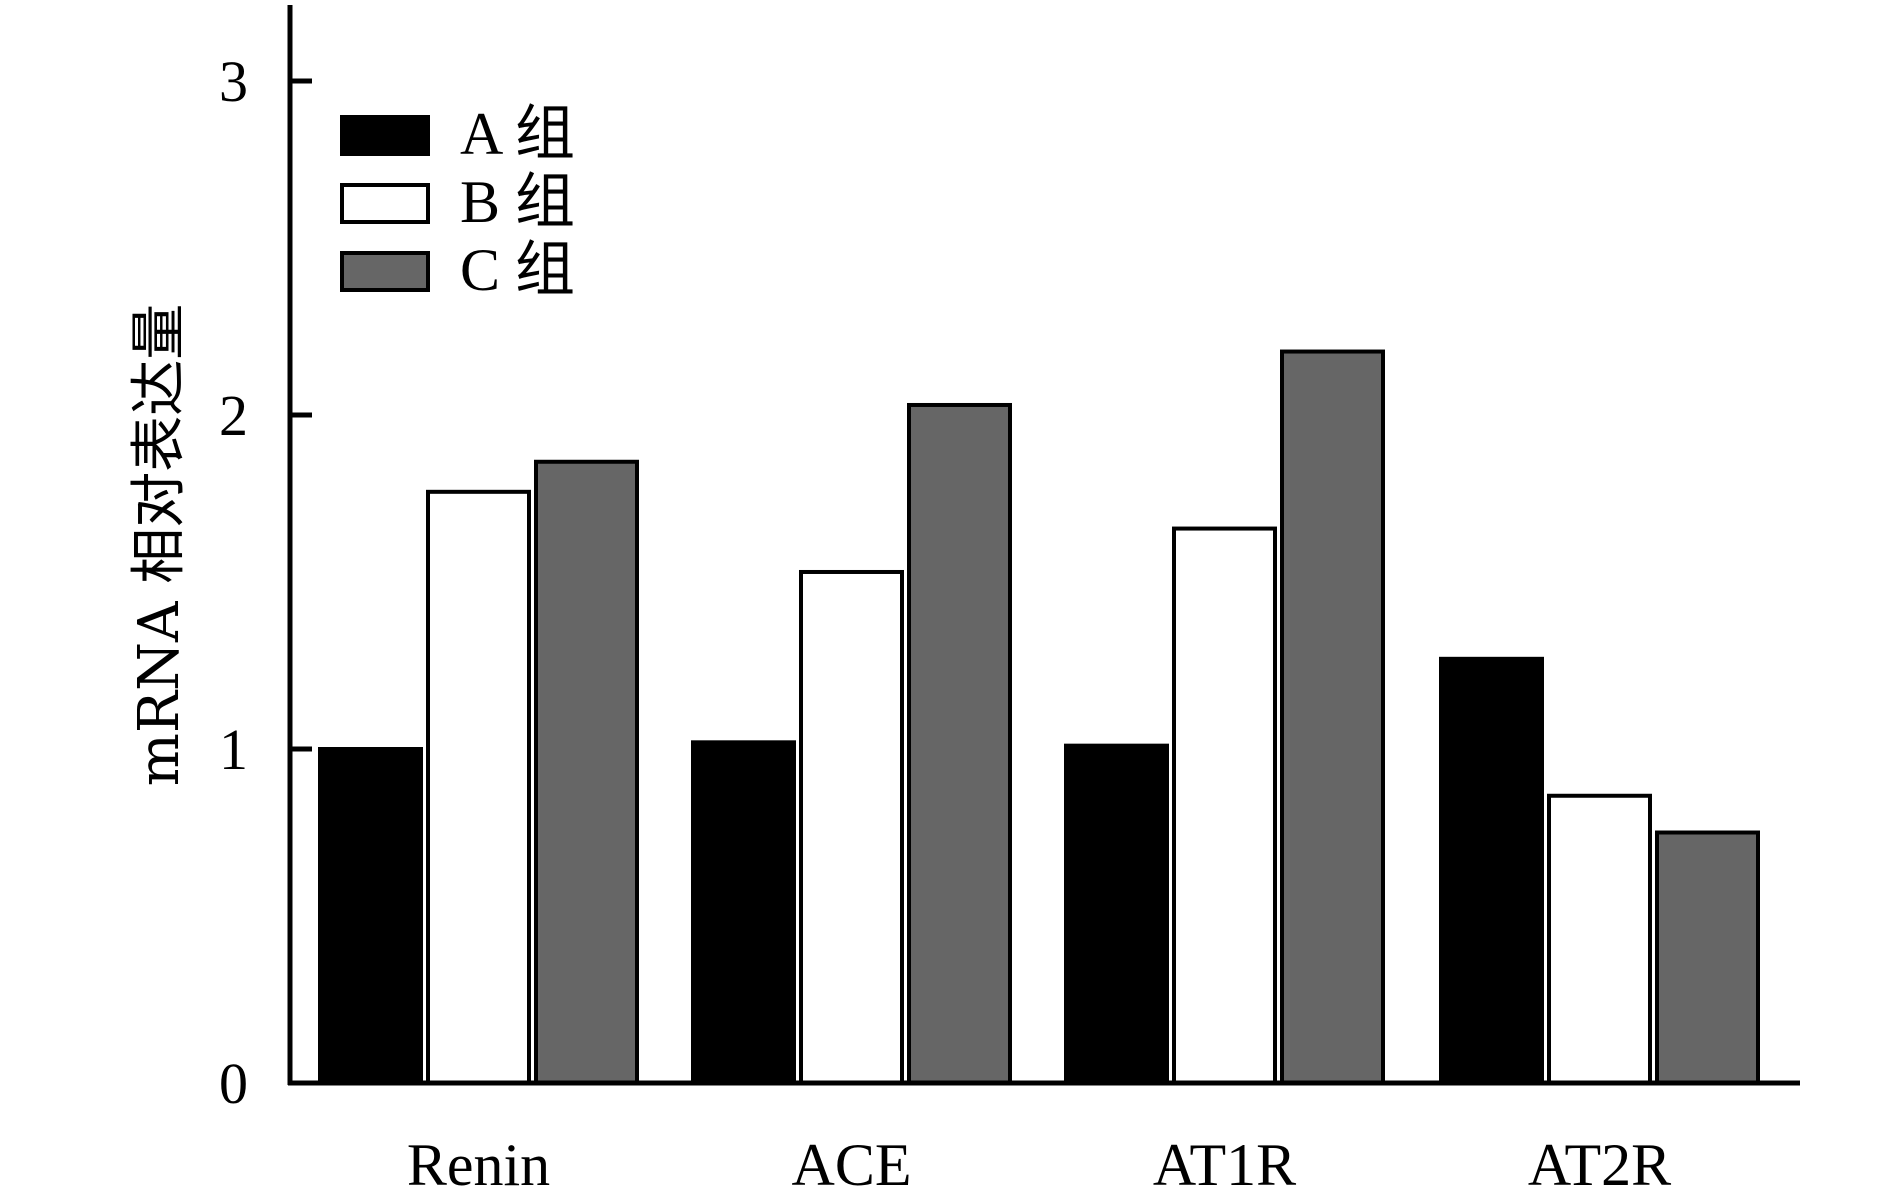 The height and width of the screenshot is (1194, 1890). Describe the element at coordinates (457, 202) in the screenshot. I see `legend: A 组B 组C 组` at that location.